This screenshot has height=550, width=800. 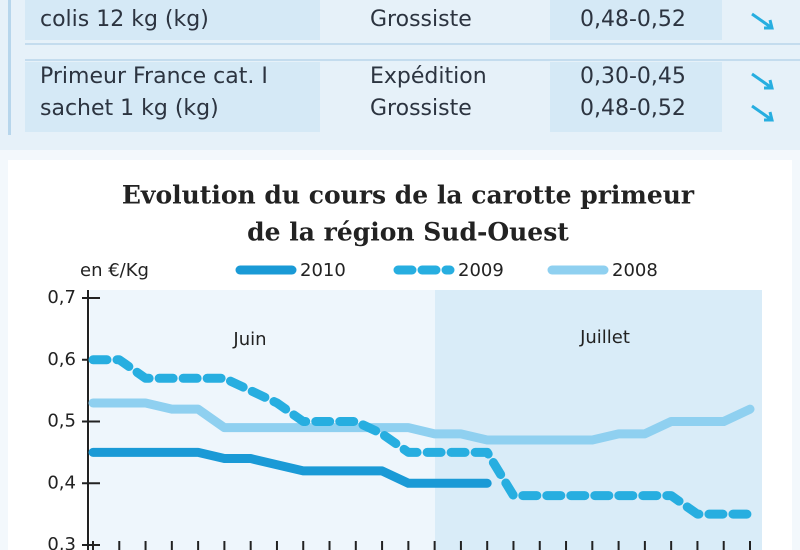 What do you see at coordinates (762, 67) in the screenshot?
I see `trend-arrows` at bounding box center [762, 67].